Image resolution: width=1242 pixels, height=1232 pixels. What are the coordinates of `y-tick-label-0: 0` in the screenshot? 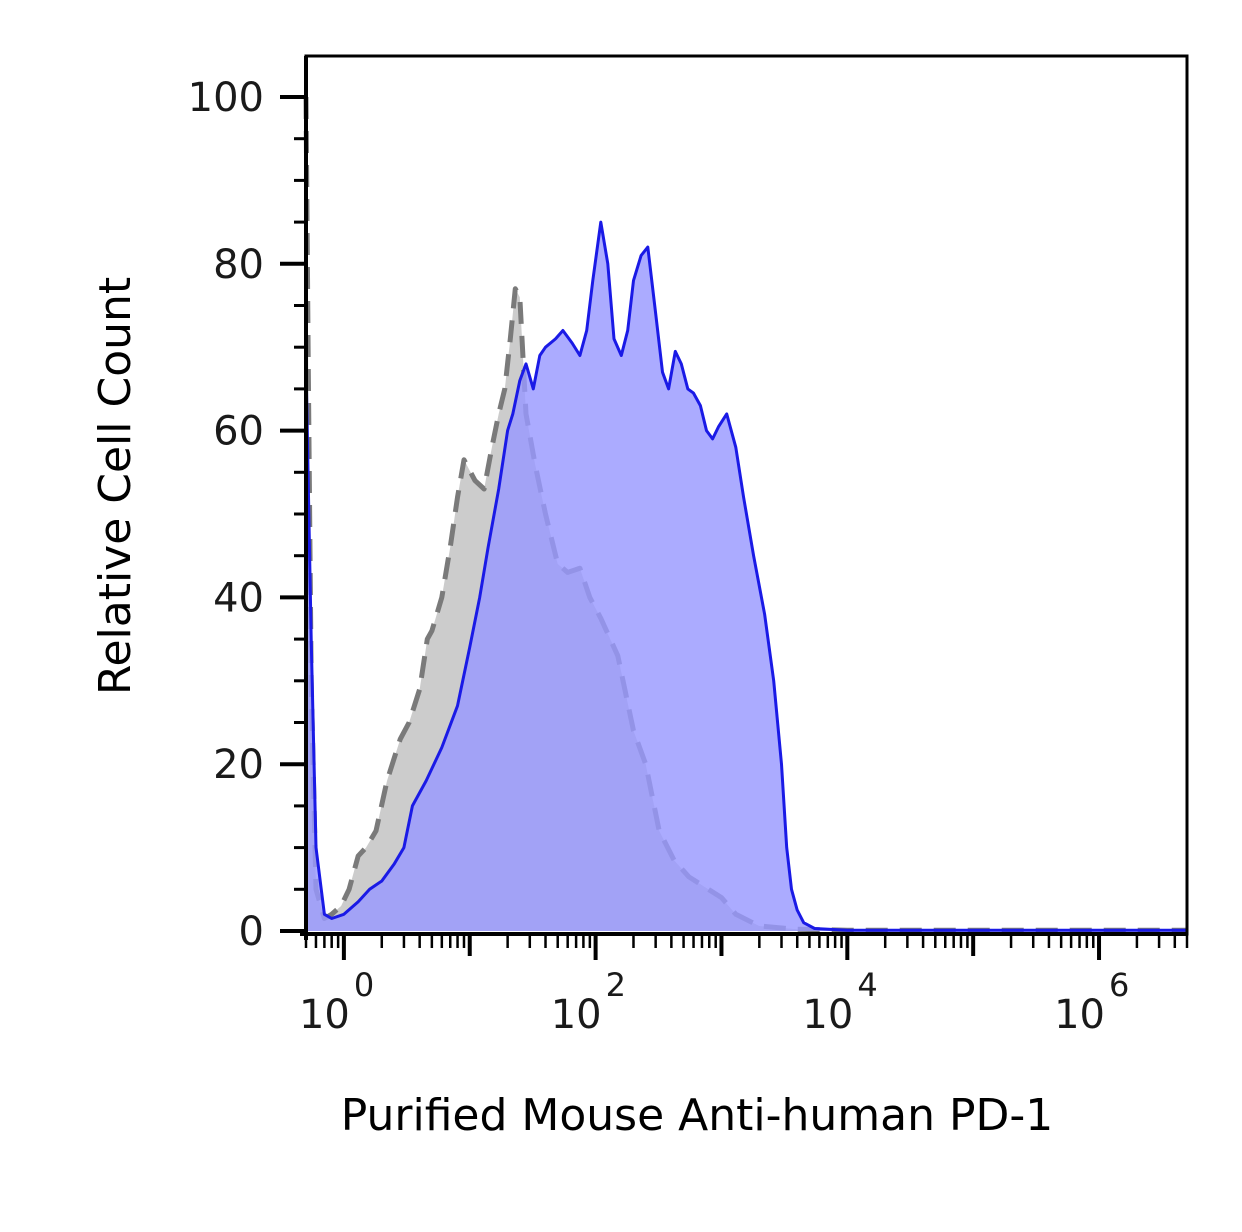 It's located at (251, 932).